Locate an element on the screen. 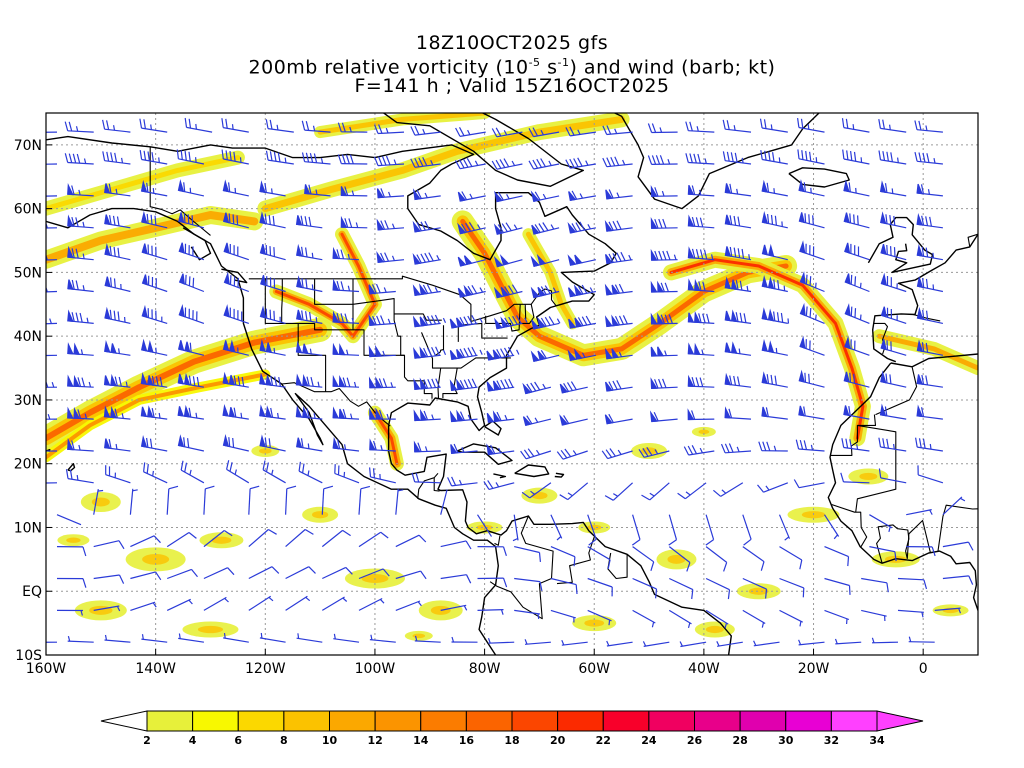  colorbar-swatch is located at coordinates (580, 721).